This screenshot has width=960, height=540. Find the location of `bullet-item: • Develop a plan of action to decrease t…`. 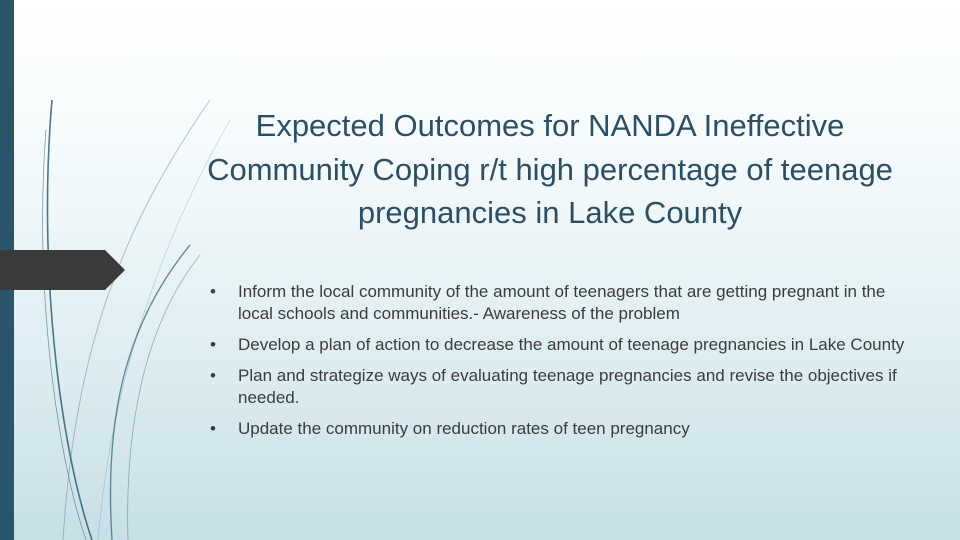

bullet-item: • Develop a plan of action to decrease t… is located at coordinates (560, 345).